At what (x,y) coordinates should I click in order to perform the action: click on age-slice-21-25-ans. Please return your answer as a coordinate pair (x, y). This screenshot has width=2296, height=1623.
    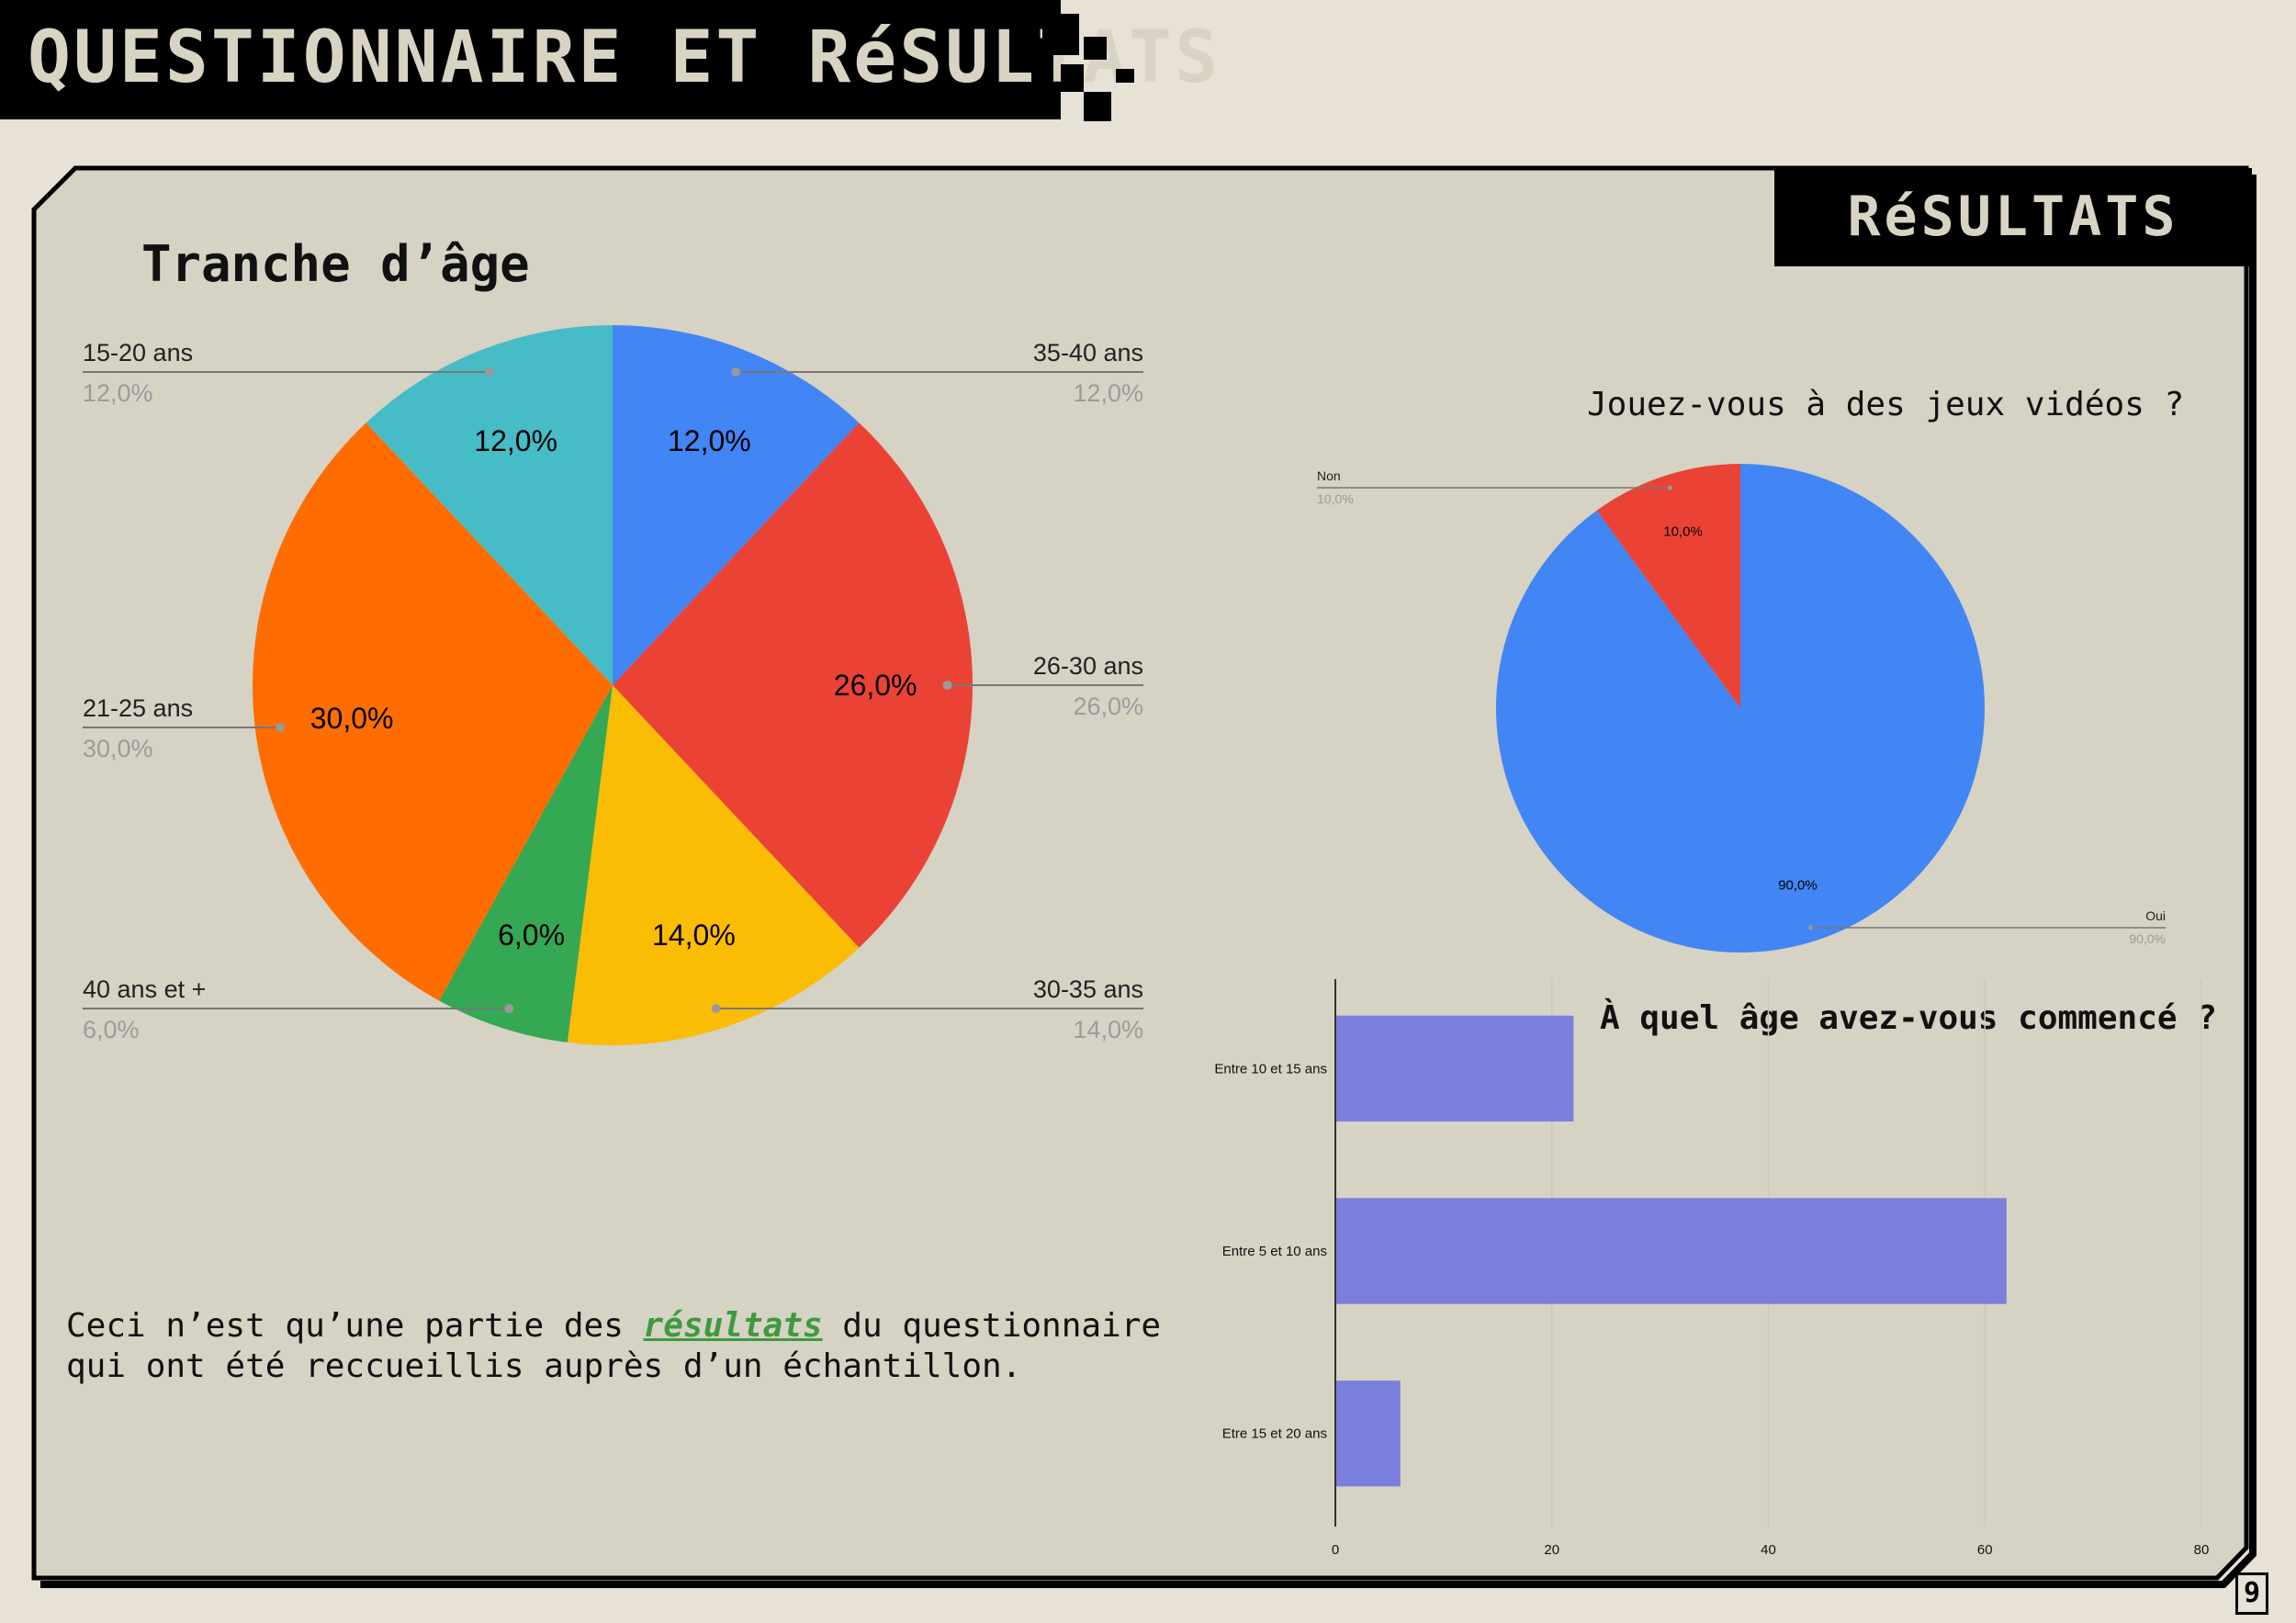
    Looking at the image, I should click on (433, 712).